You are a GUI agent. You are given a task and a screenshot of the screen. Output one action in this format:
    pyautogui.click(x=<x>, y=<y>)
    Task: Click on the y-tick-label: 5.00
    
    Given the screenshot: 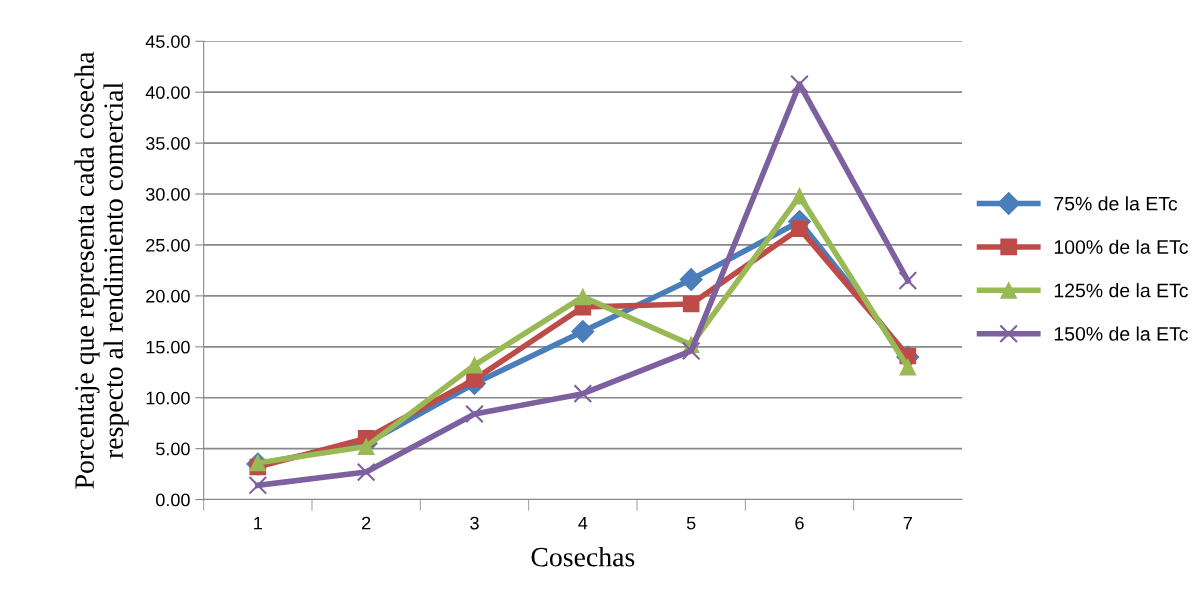 What is the action you would take?
    pyautogui.click(x=173, y=449)
    